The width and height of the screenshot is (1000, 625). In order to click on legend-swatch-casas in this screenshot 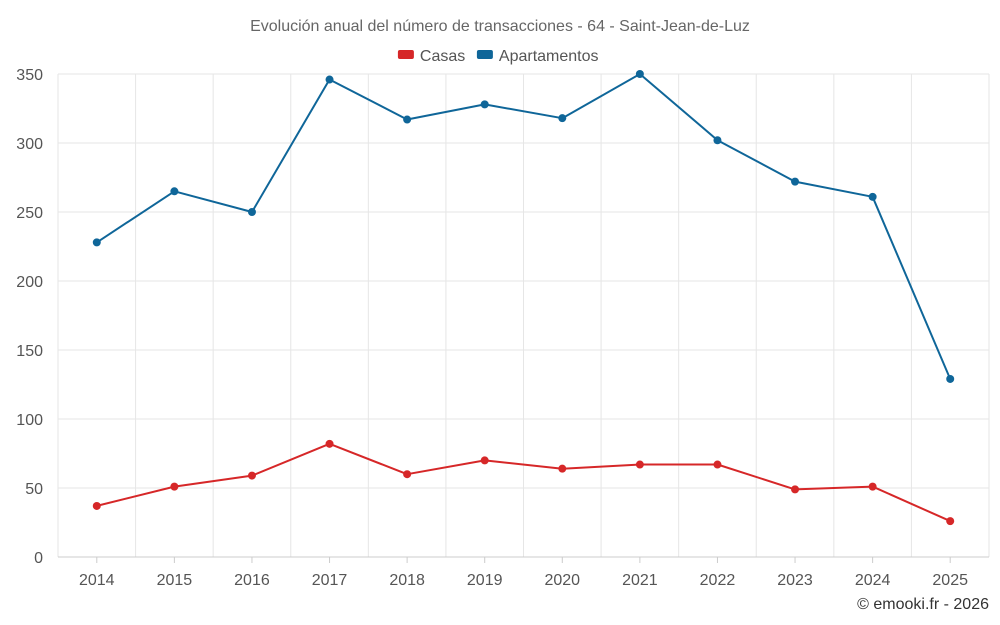, I will do `click(405, 54)`.